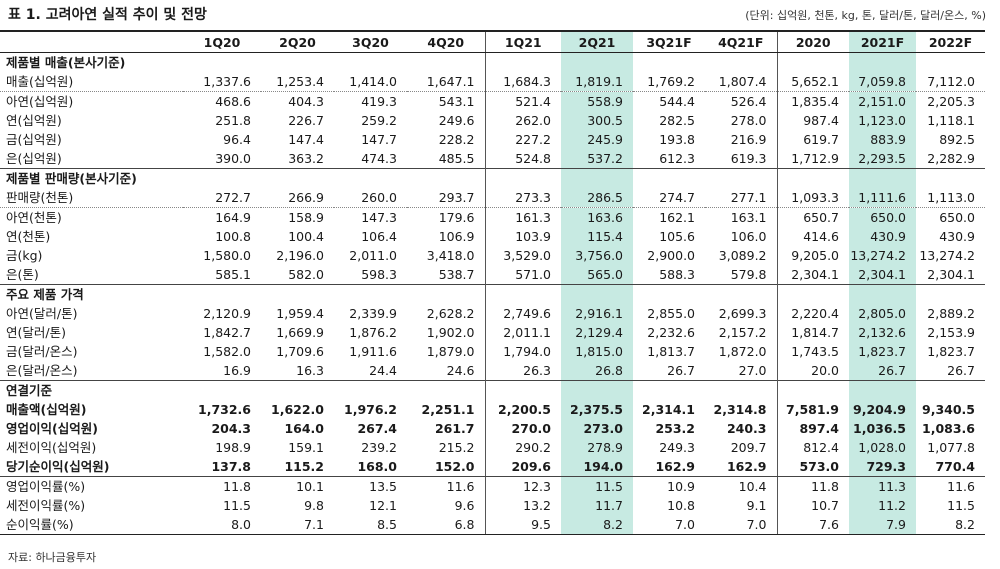 The width and height of the screenshot is (1000, 569). I want to click on value-cell: 1,036.5, so click(882, 428).